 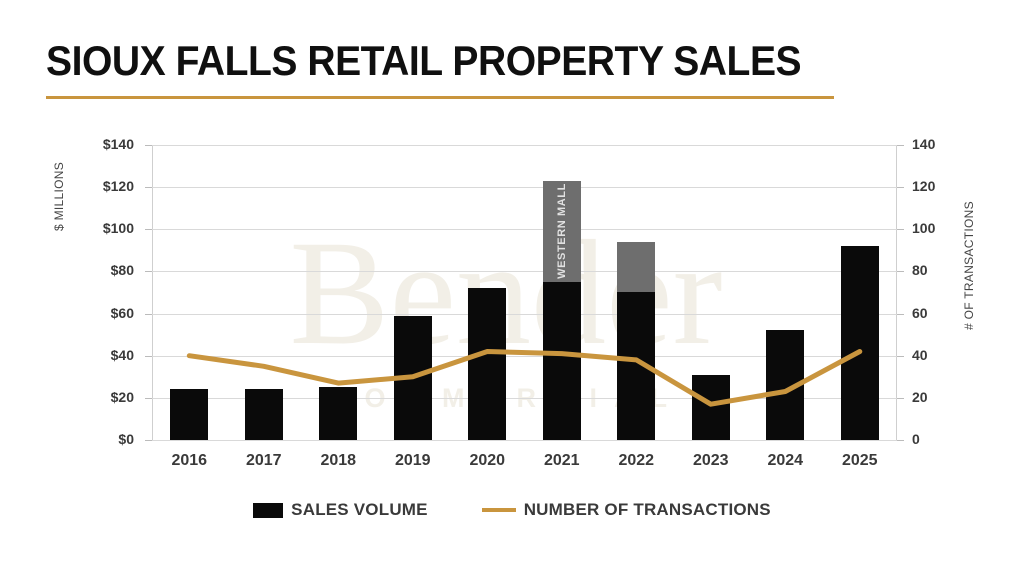 I want to click on bar-2025, so click(x=859, y=343).